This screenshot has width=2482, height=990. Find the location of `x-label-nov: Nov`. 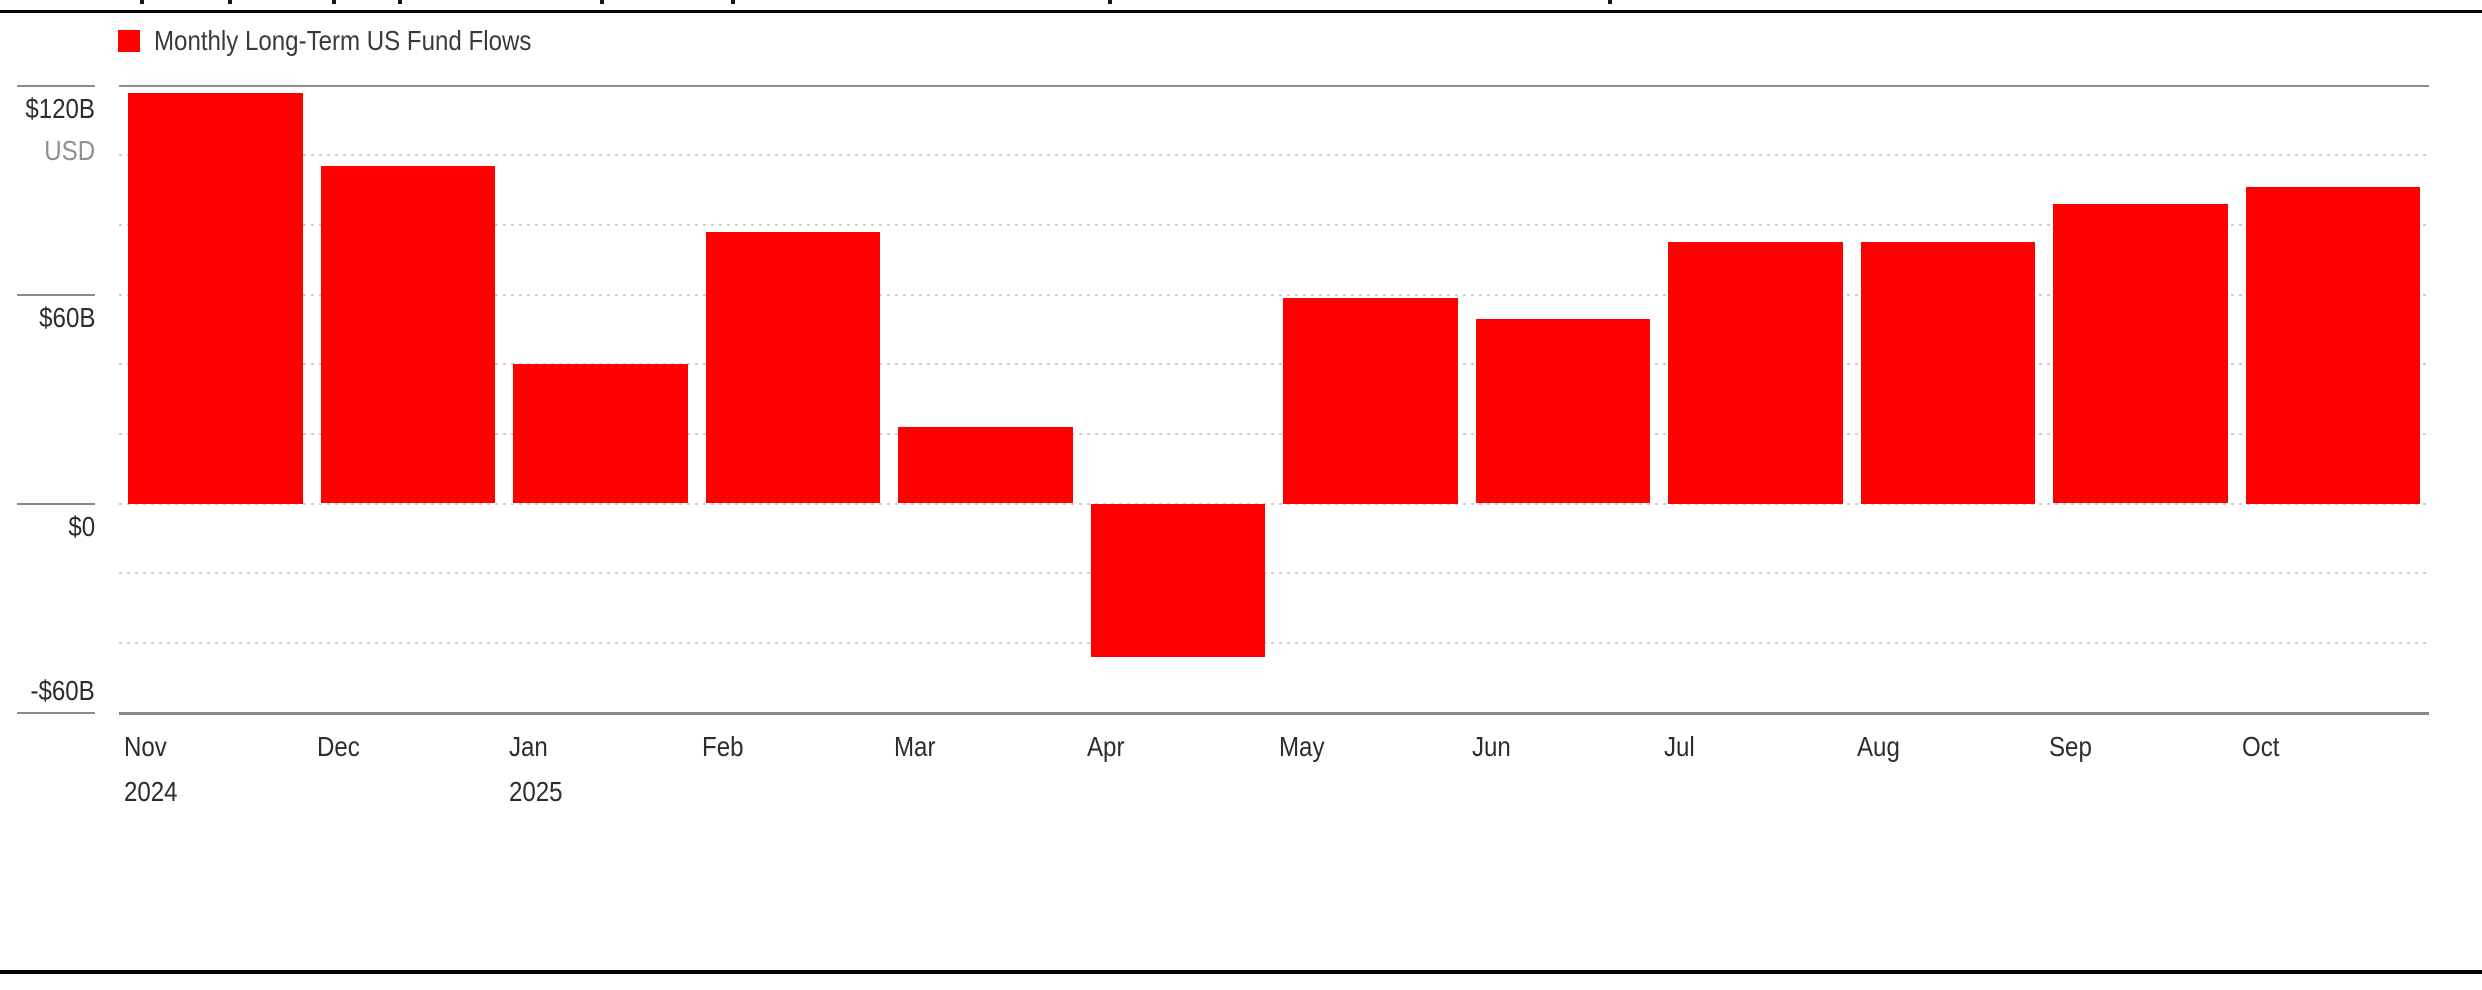

x-label-nov: Nov is located at coordinates (149, 747).